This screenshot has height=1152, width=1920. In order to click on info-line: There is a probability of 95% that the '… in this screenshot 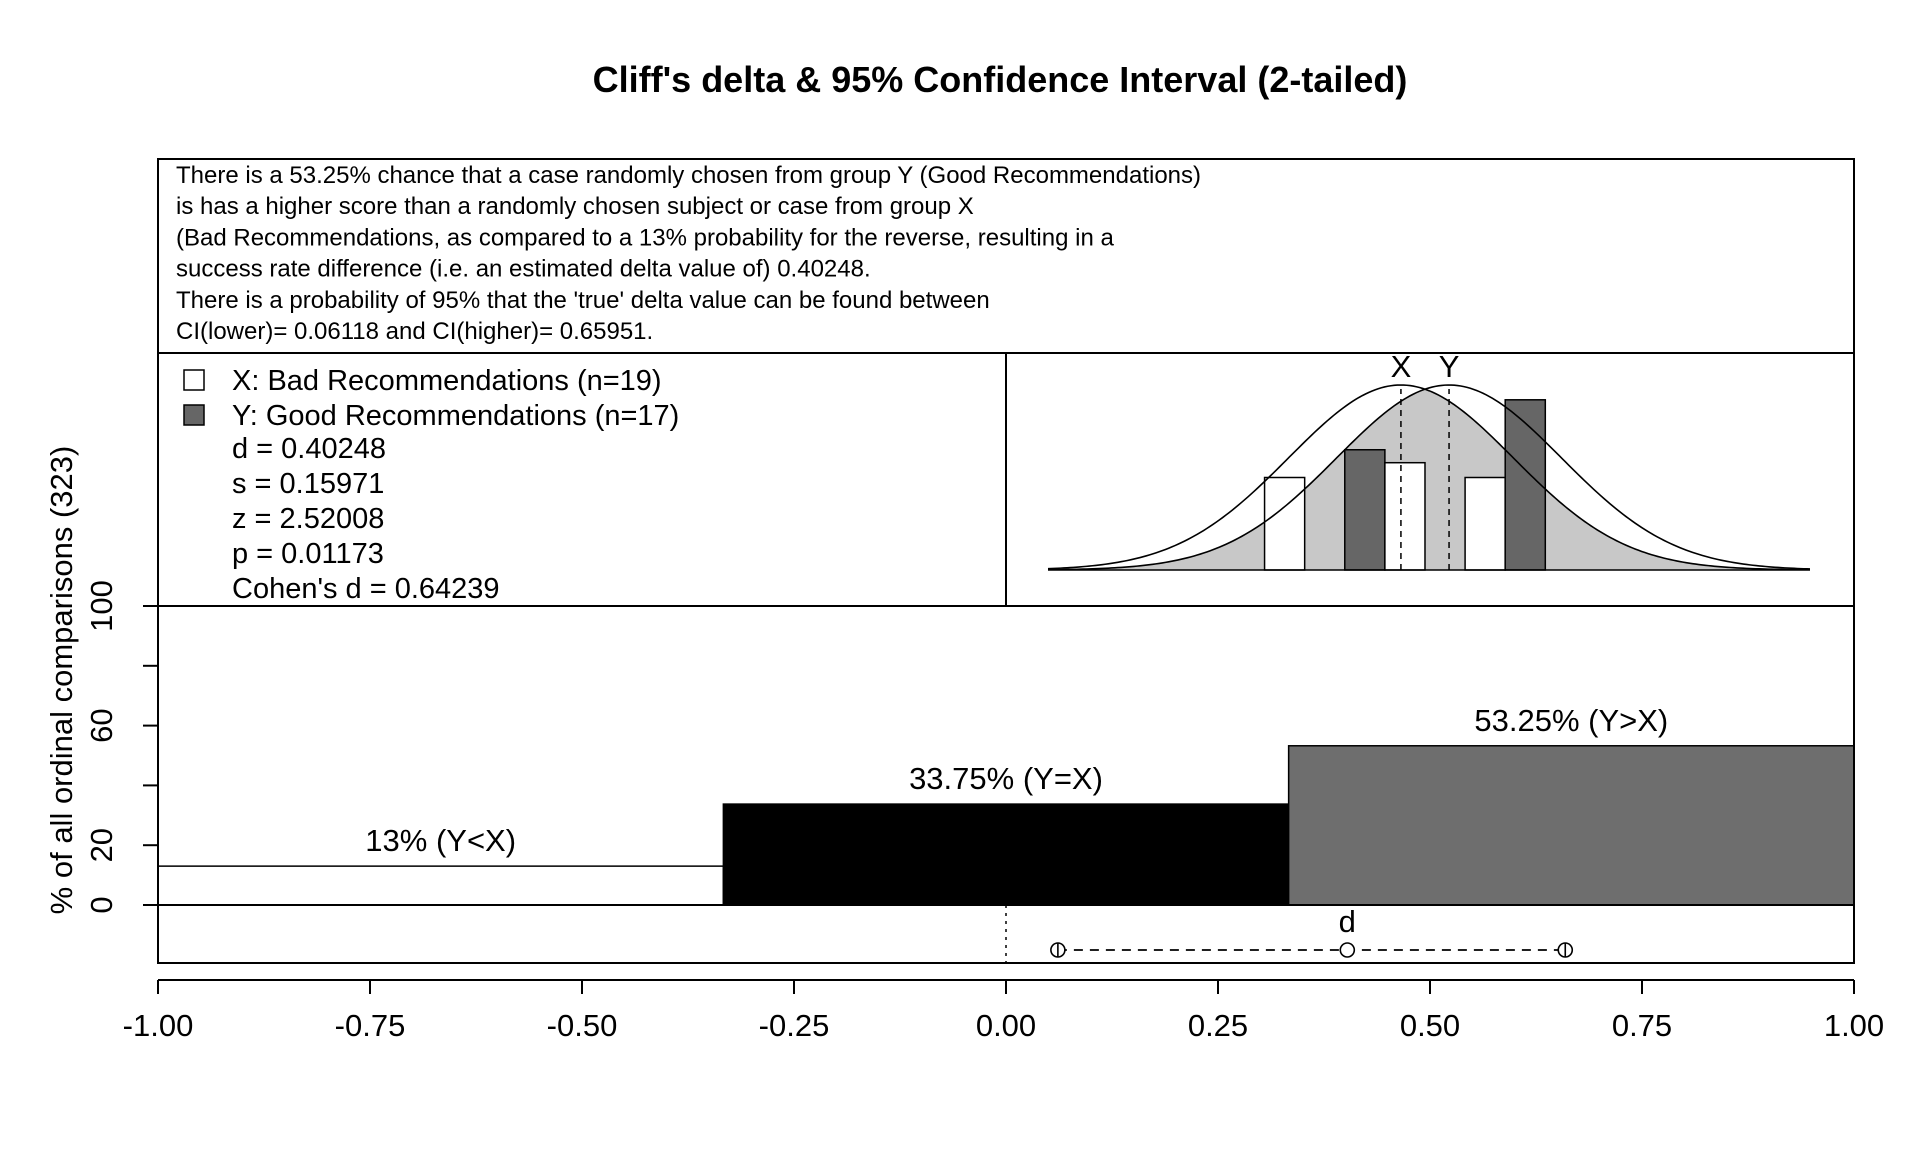, I will do `click(583, 300)`.